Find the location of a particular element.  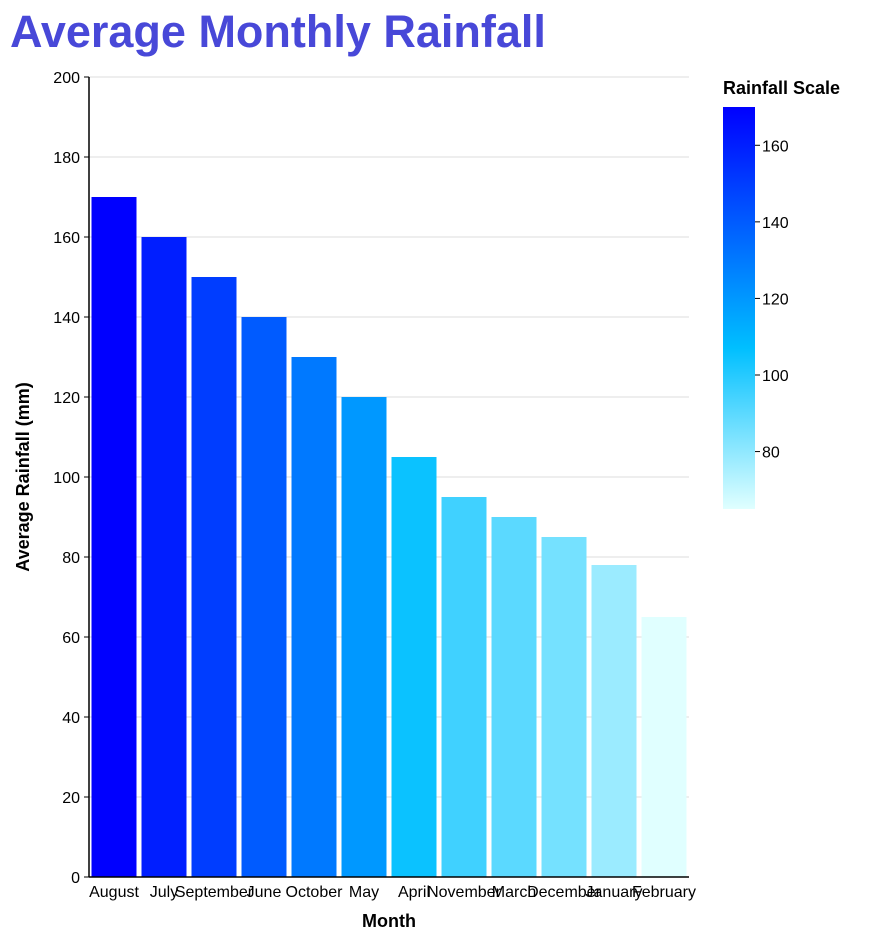

y-tick-label: 60 is located at coordinates (71, 638).